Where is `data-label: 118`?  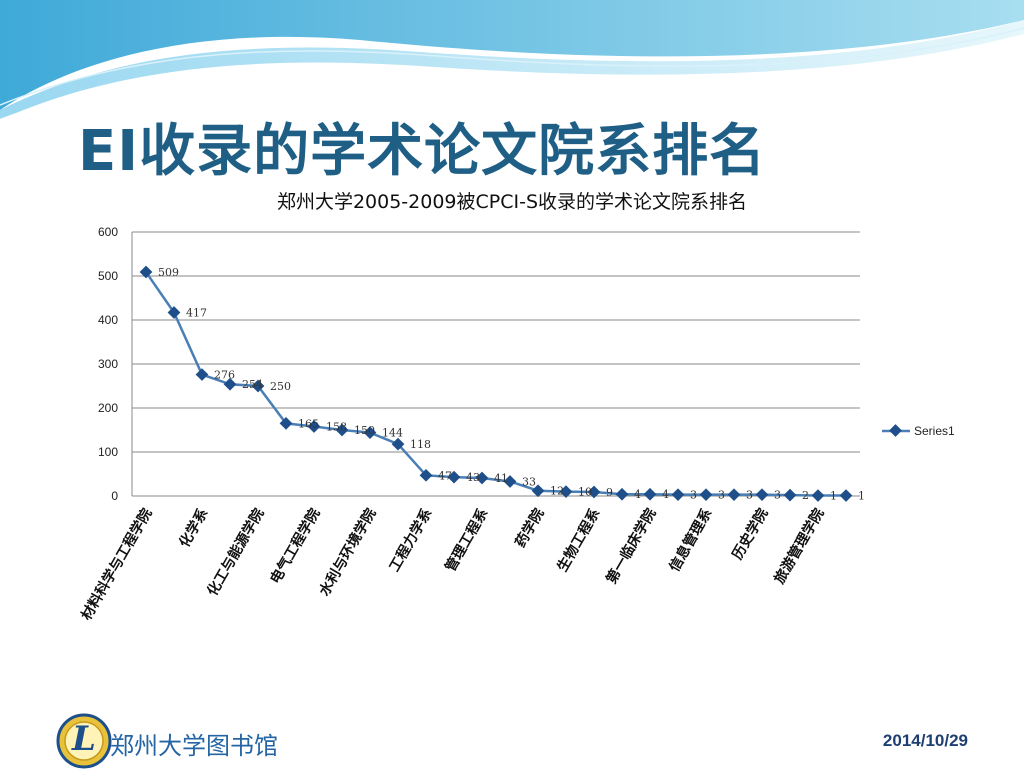 data-label: 118 is located at coordinates (420, 444).